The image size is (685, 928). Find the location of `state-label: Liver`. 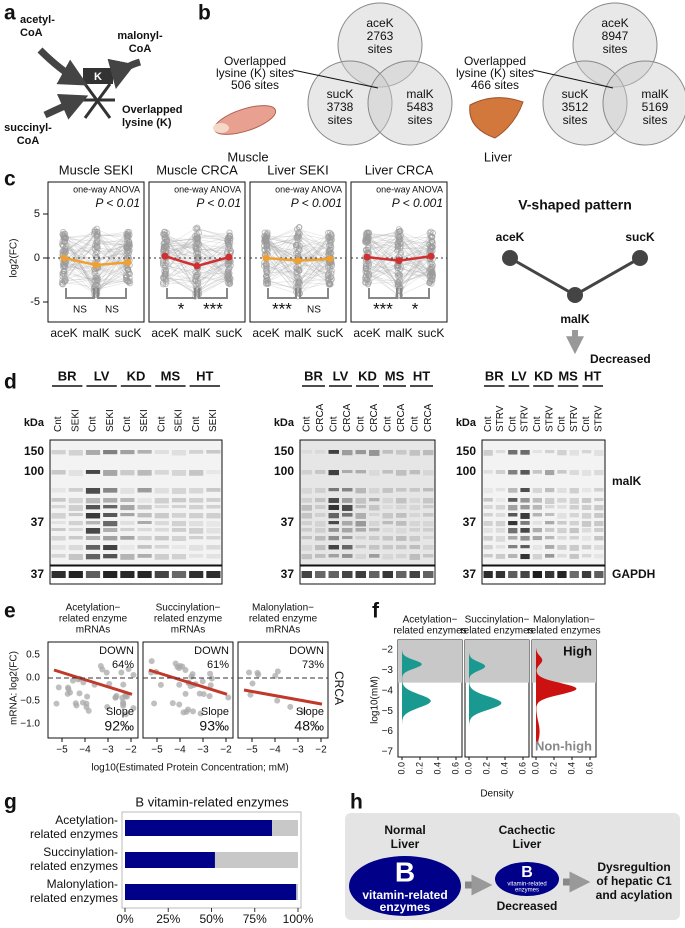

state-label: Liver is located at coordinates (405, 844).